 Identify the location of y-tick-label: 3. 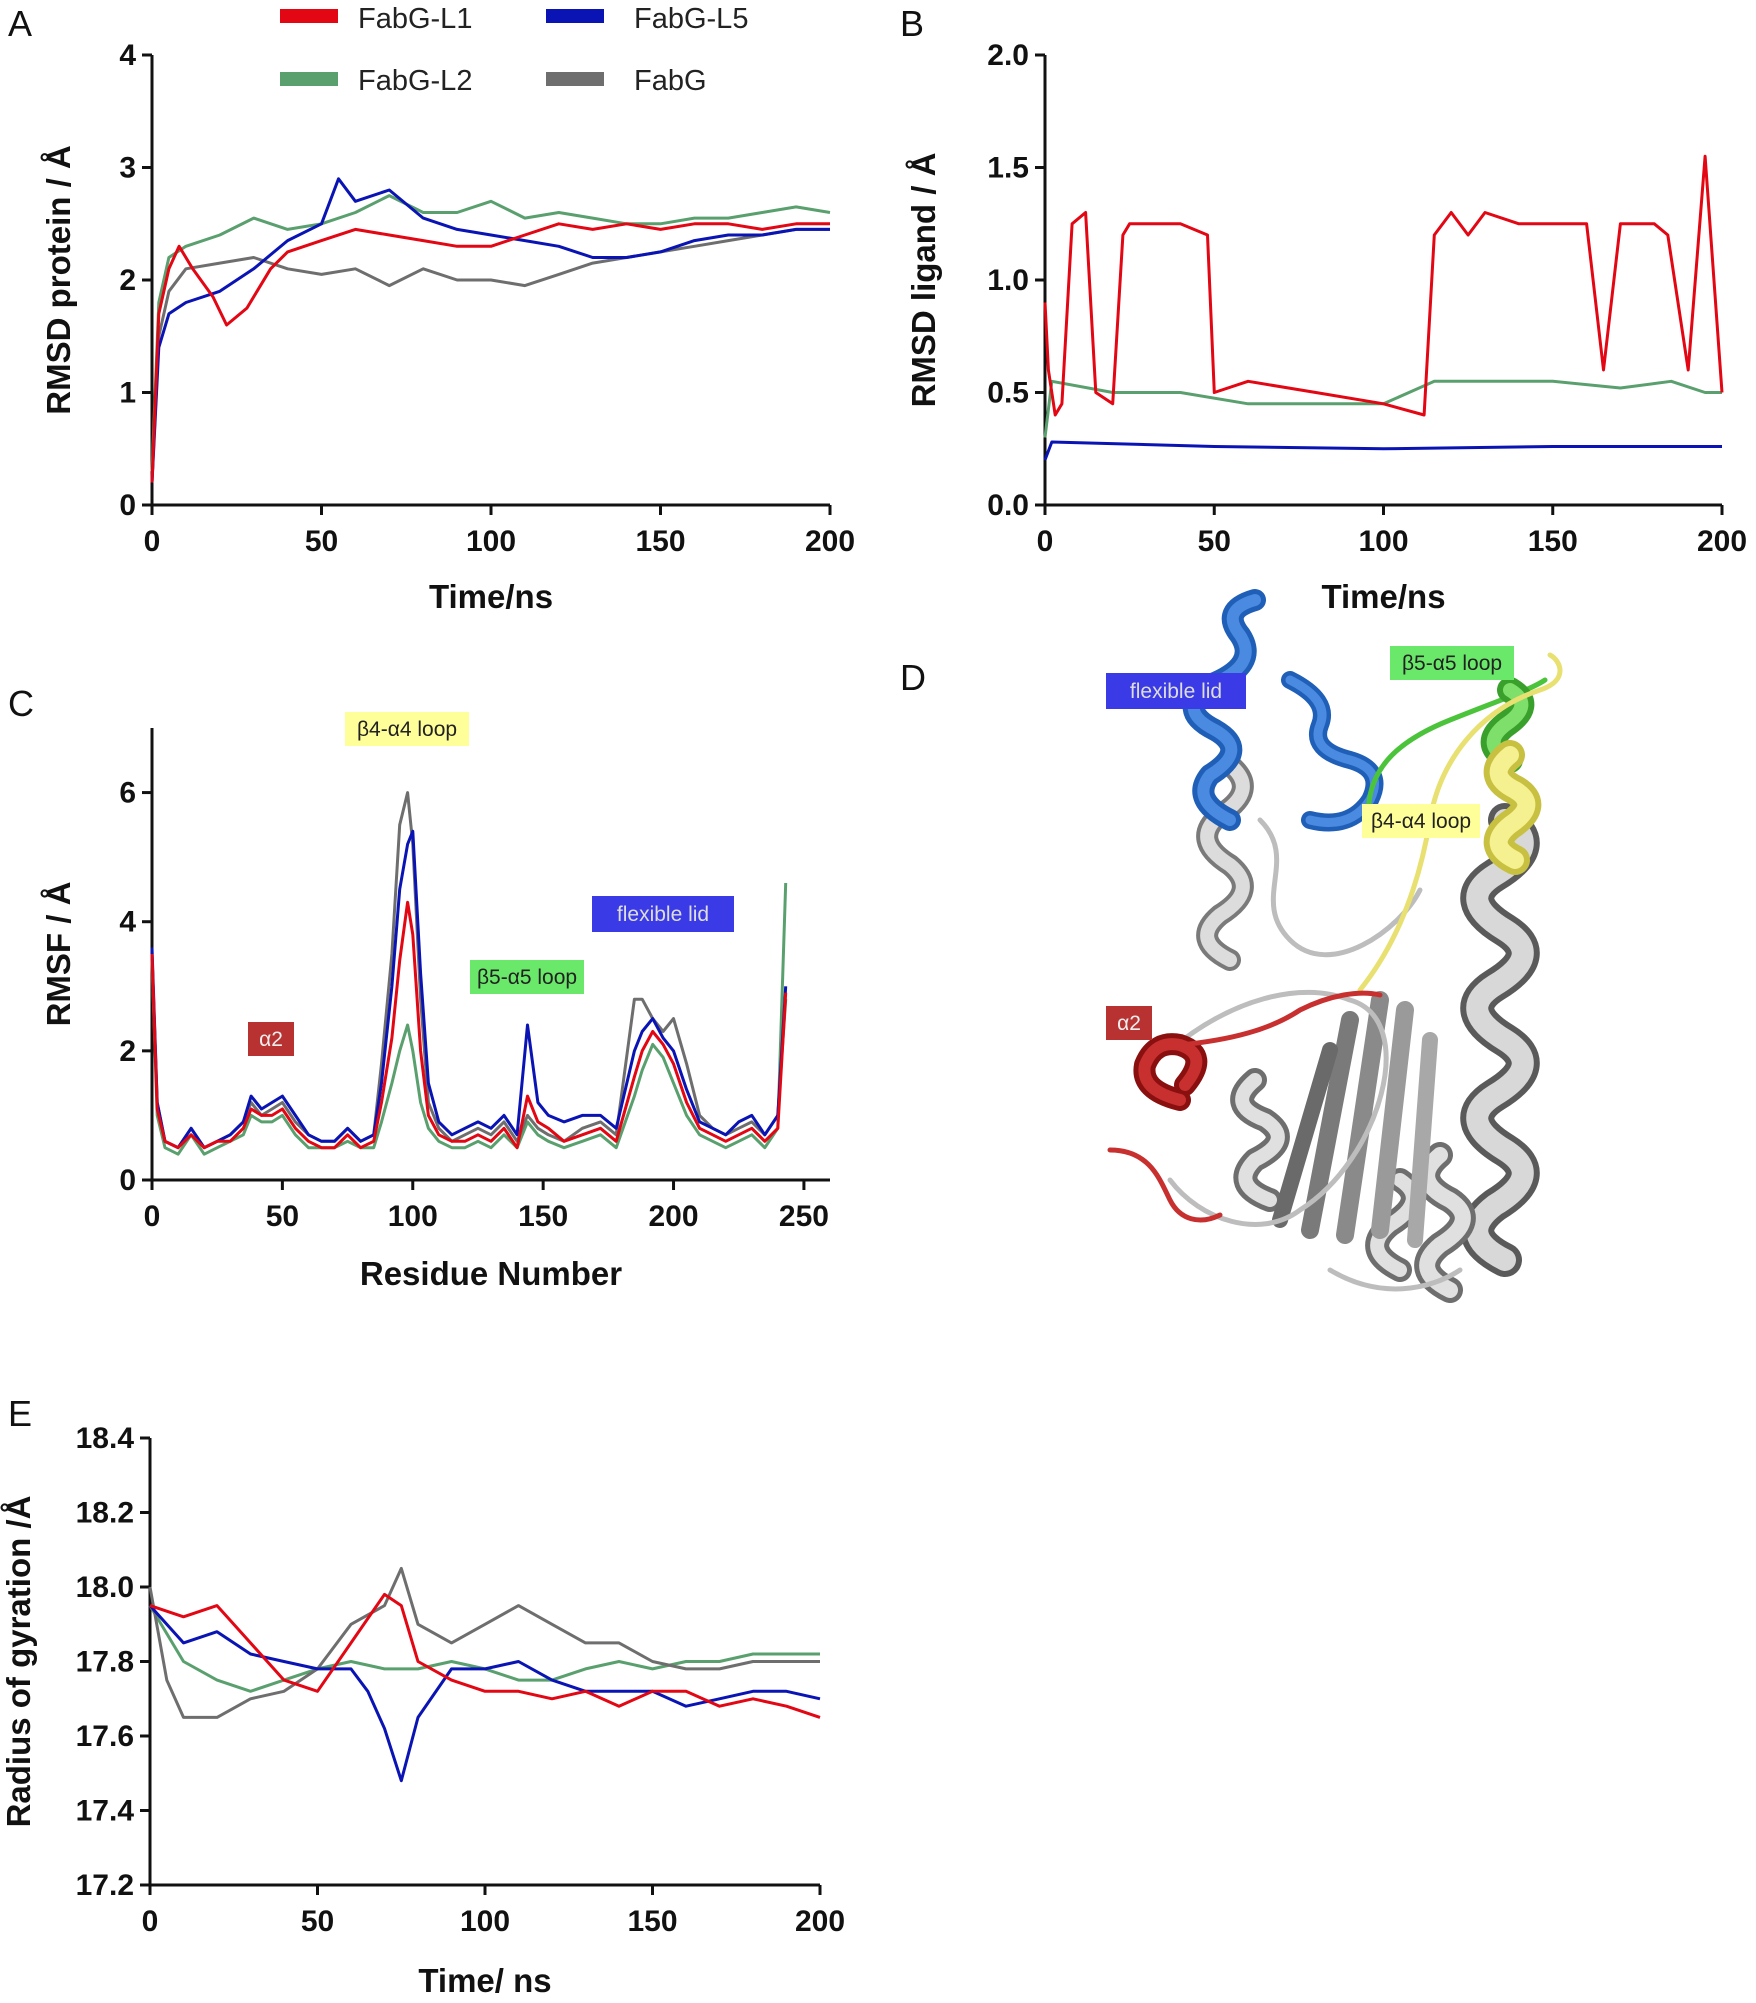
(127, 168).